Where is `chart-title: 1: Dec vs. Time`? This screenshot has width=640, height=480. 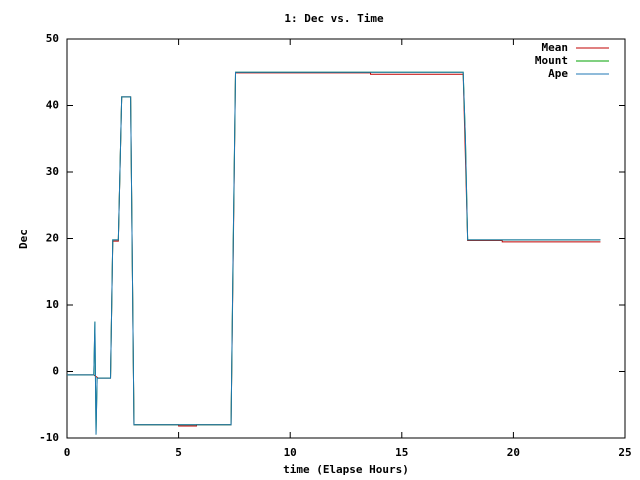
chart-title: 1: Dec vs. Time is located at coordinates (334, 18).